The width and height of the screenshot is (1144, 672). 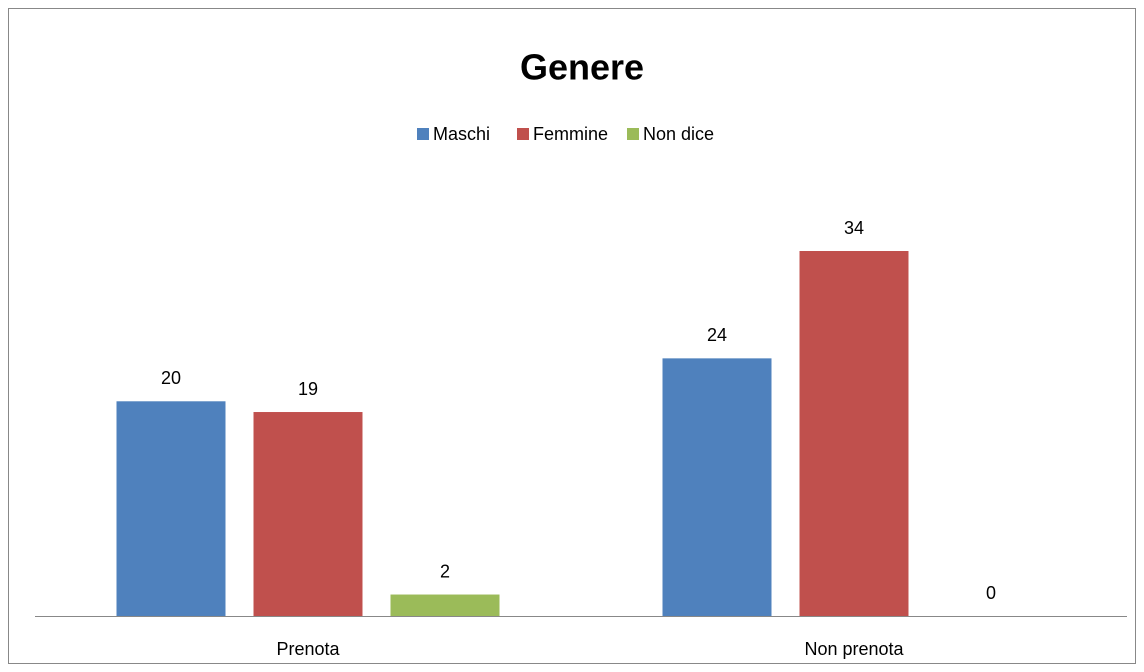 I want to click on data-label: 34, so click(x=854, y=228).